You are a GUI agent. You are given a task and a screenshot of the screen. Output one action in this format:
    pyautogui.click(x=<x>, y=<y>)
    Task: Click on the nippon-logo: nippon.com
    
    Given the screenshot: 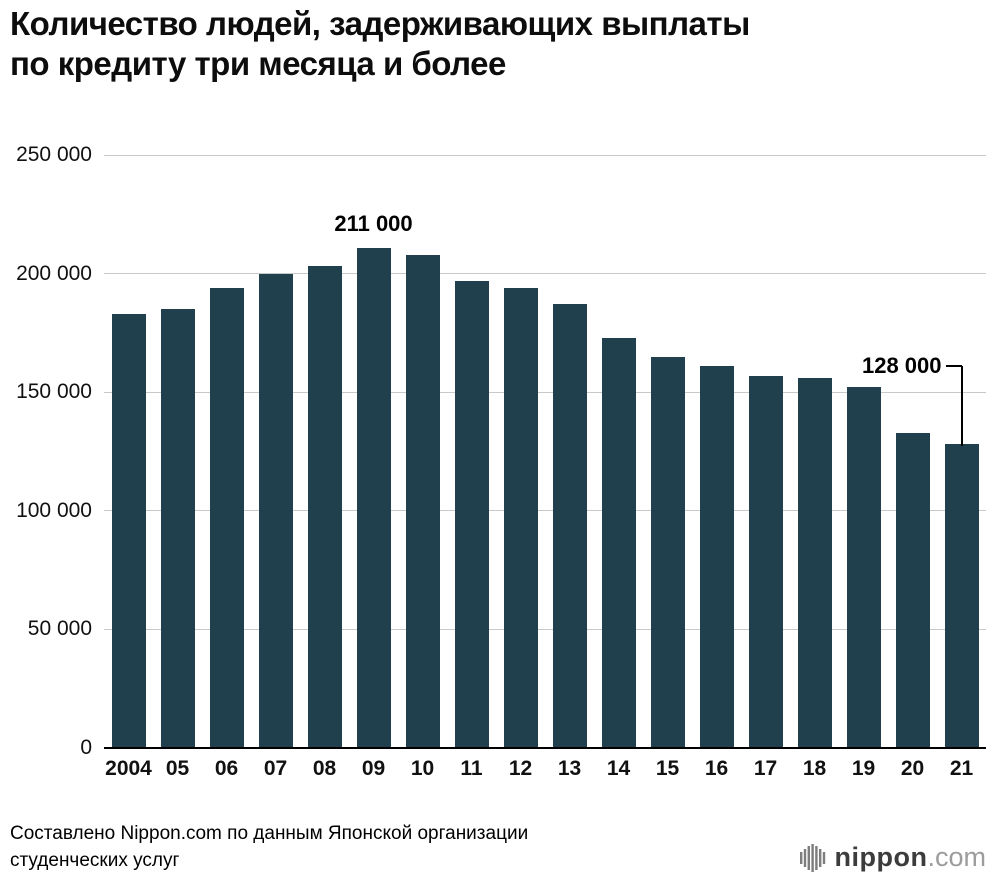 What is the action you would take?
    pyautogui.click(x=892, y=857)
    